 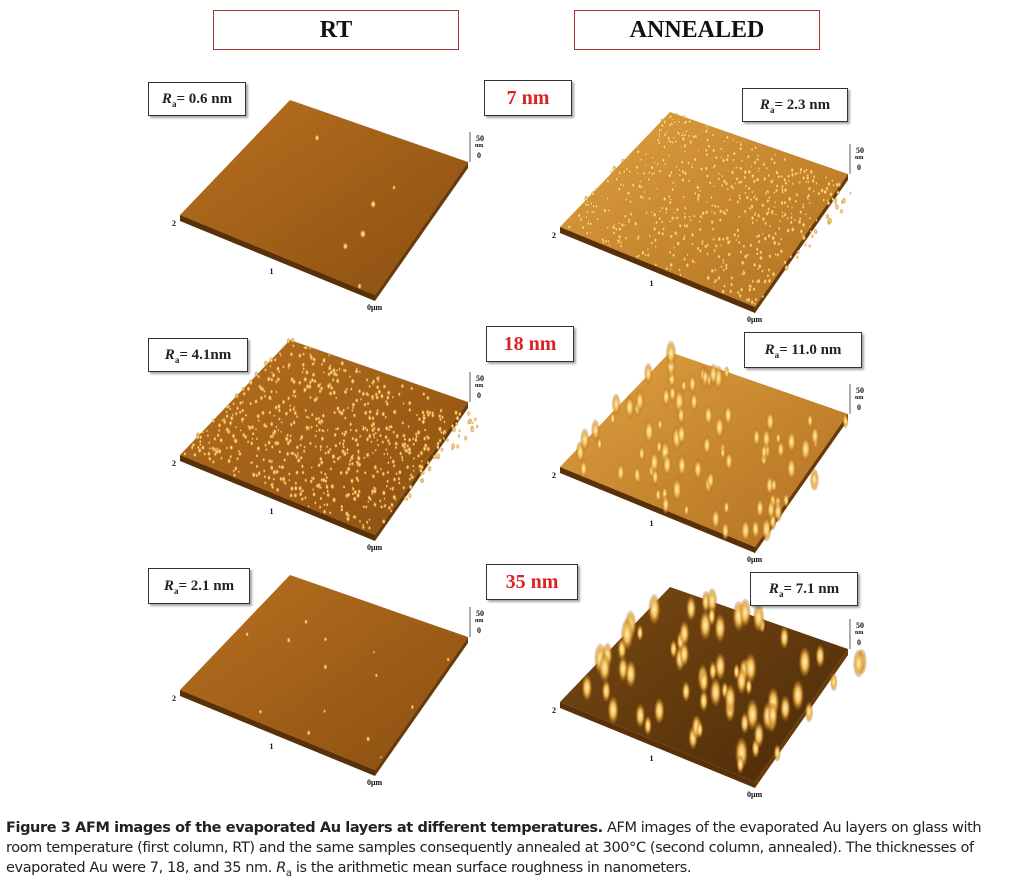 I want to click on z-axis-label: nm, so click(x=859, y=398).